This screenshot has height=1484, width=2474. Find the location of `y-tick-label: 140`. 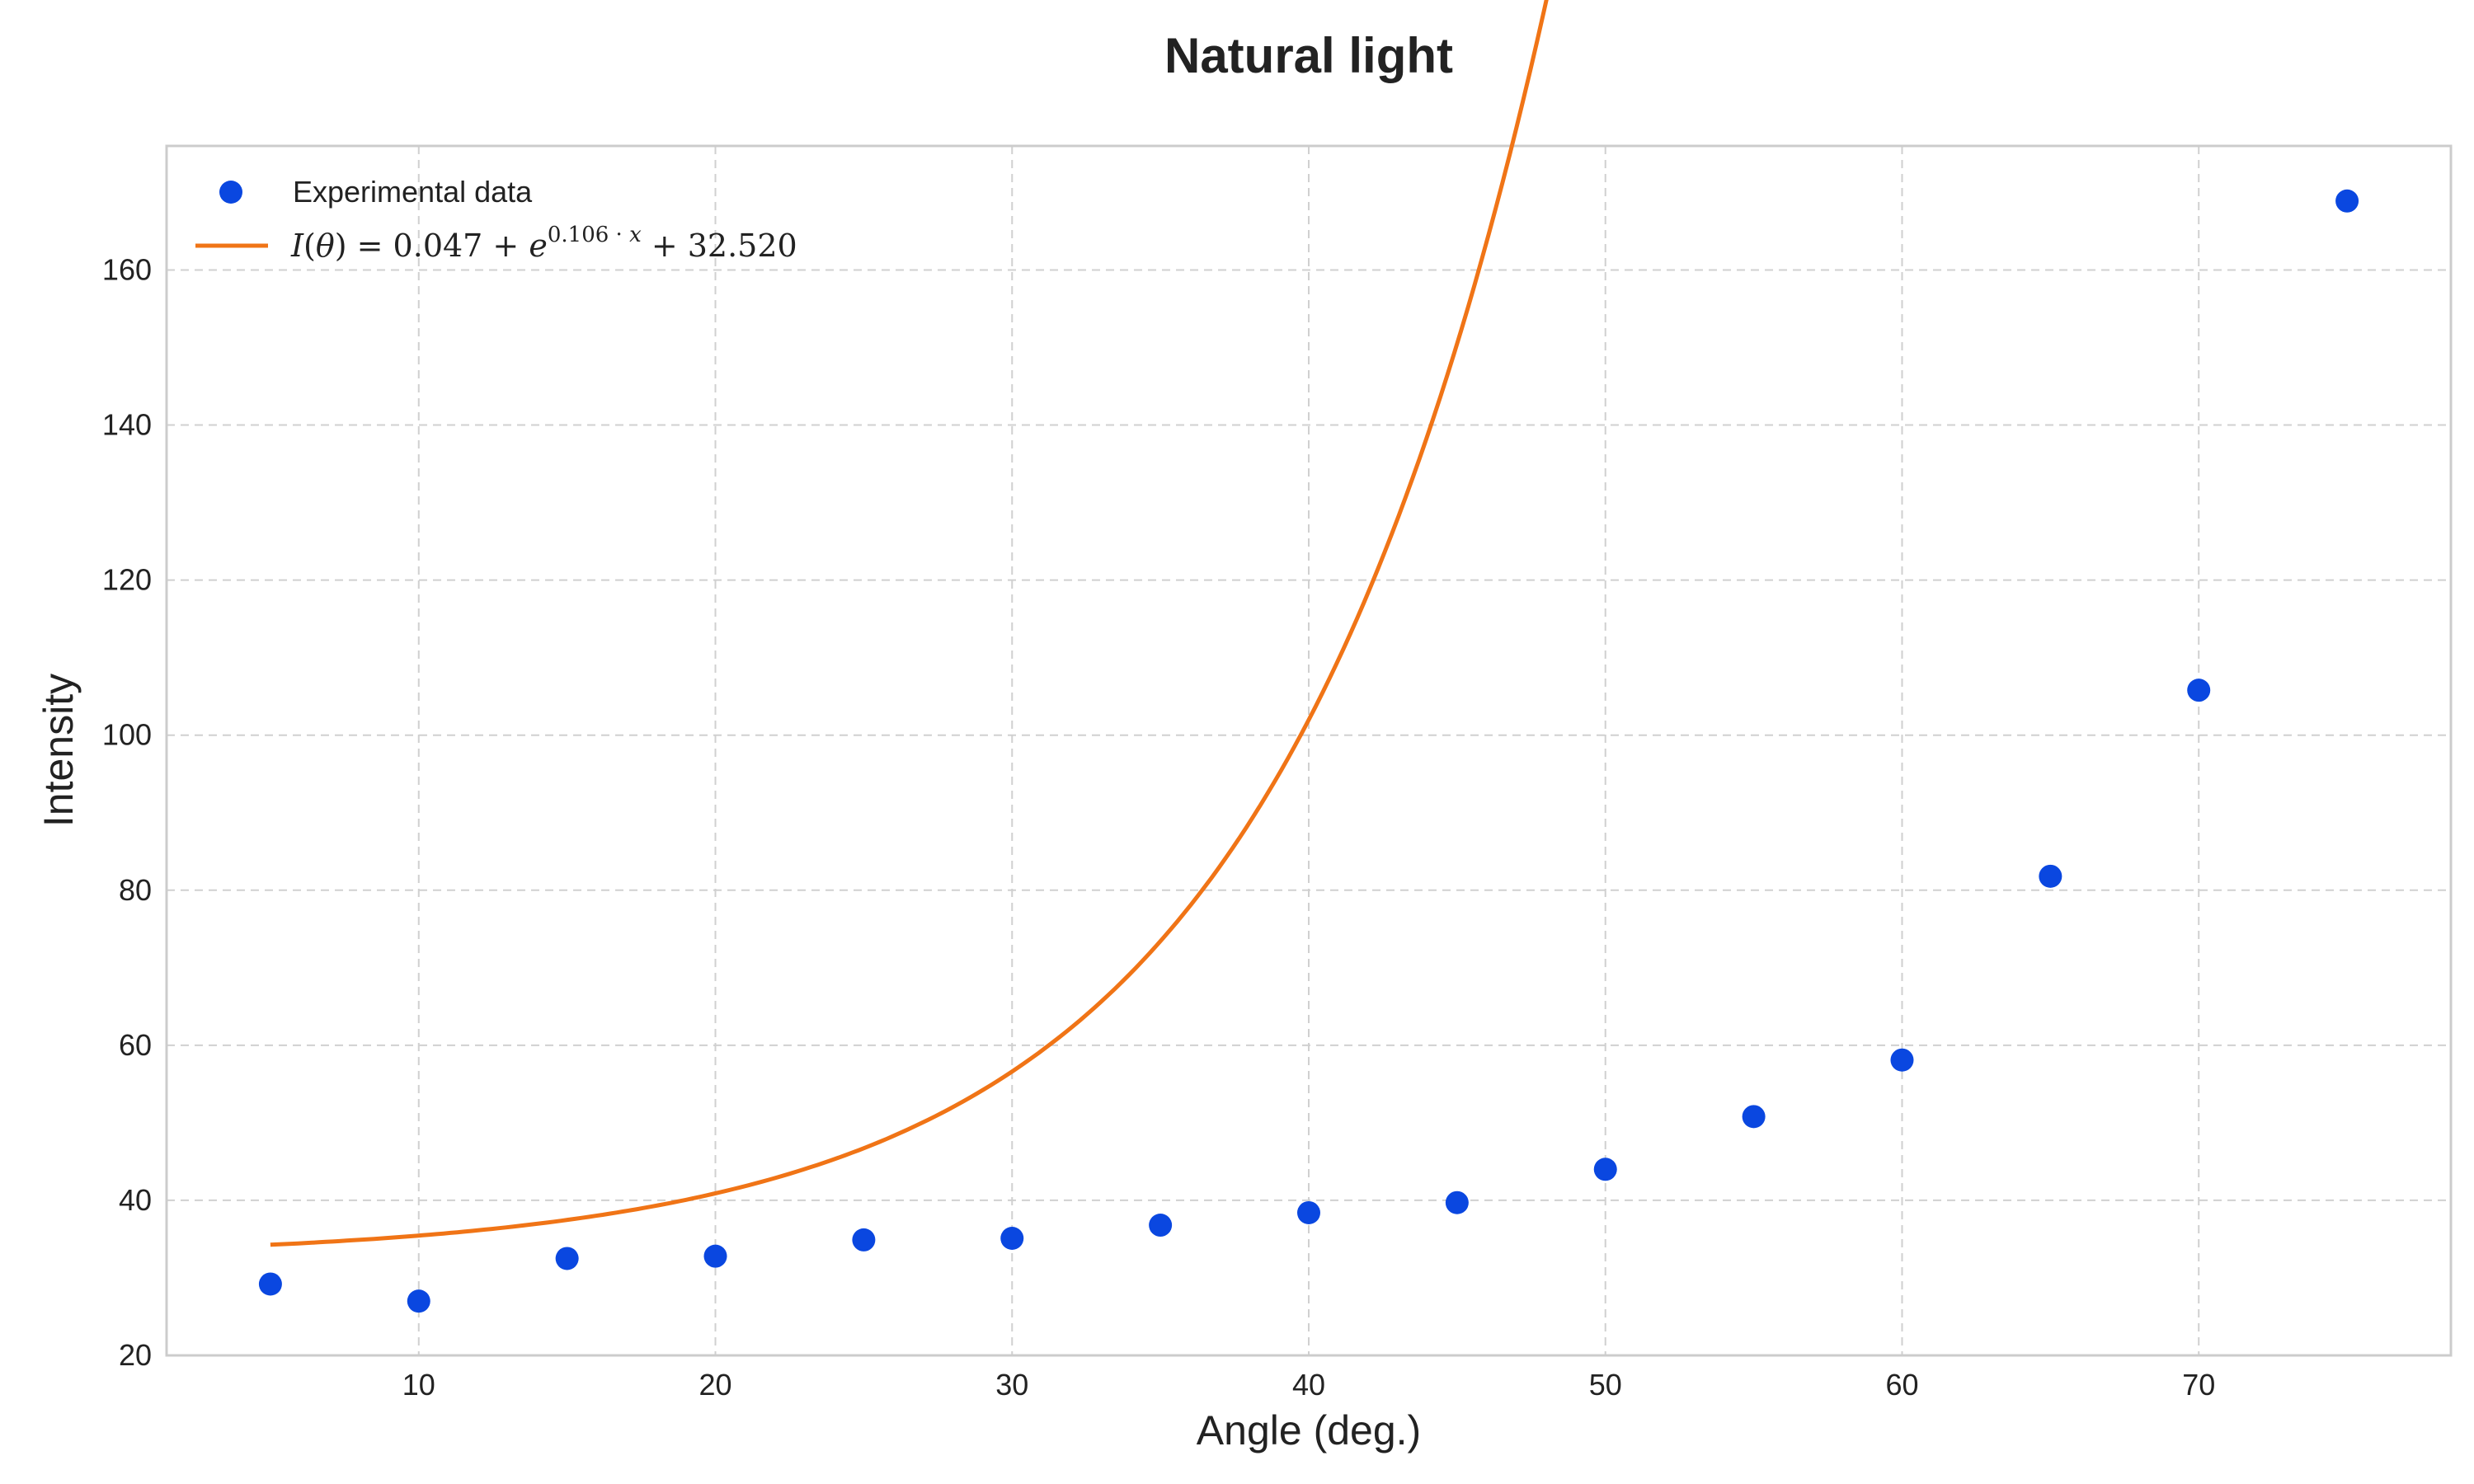

y-tick-label: 140 is located at coordinates (127, 425).